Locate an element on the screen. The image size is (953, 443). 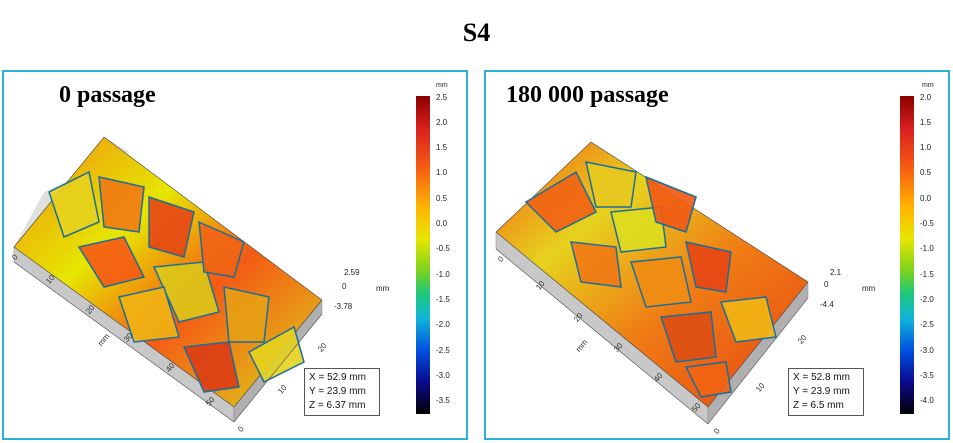
dimension-x: X = 52.9 mm is located at coordinates (337, 377).